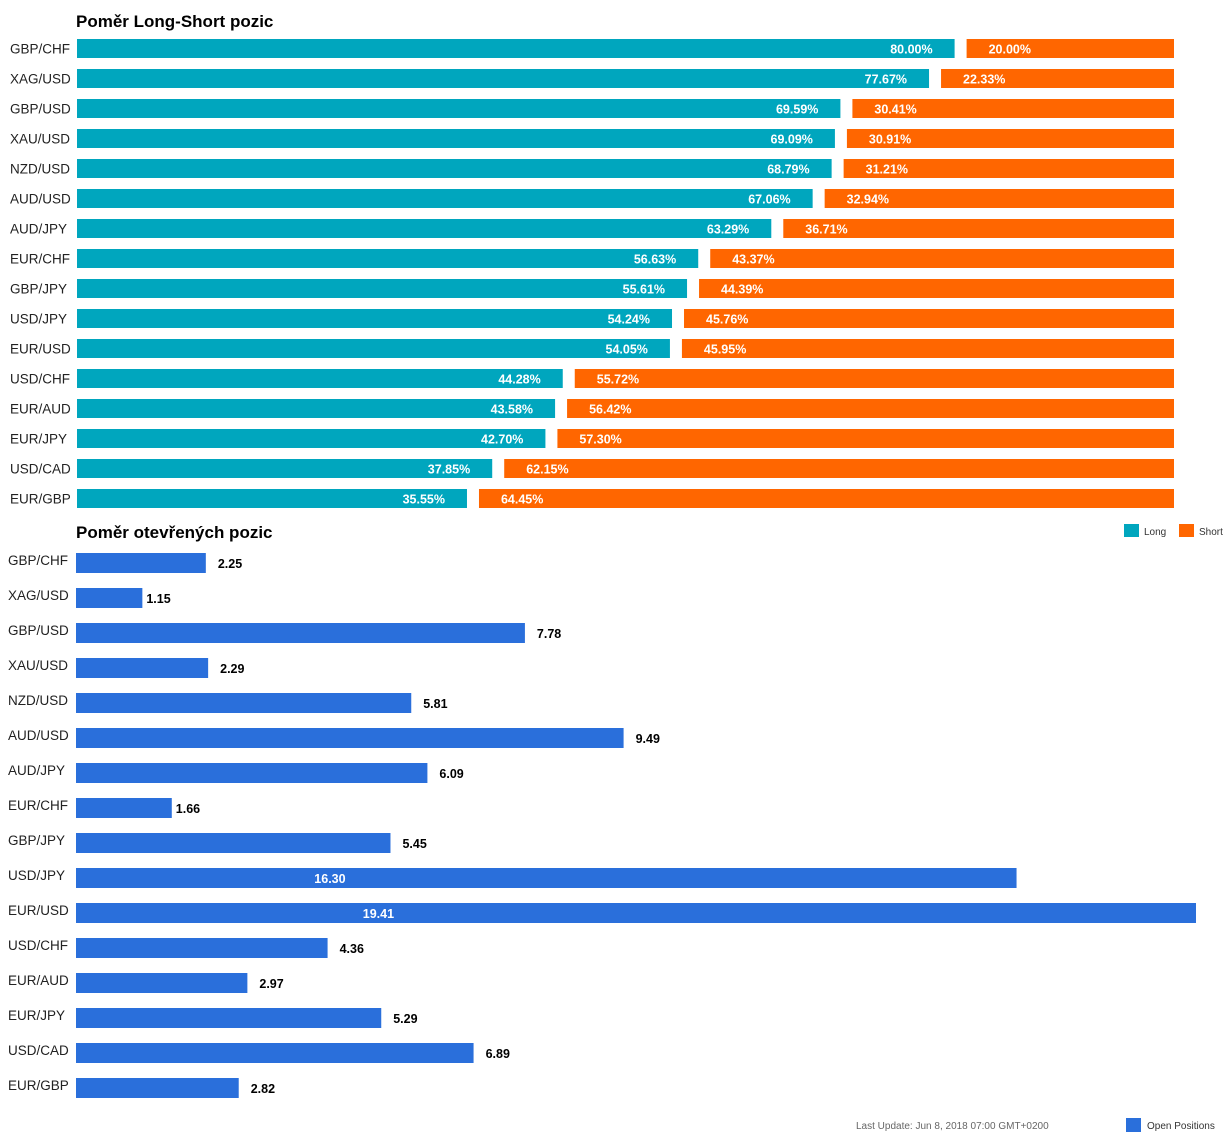  What do you see at coordinates (636, 913) in the screenshot?
I see `open-positions-bar-eur-usd` at bounding box center [636, 913].